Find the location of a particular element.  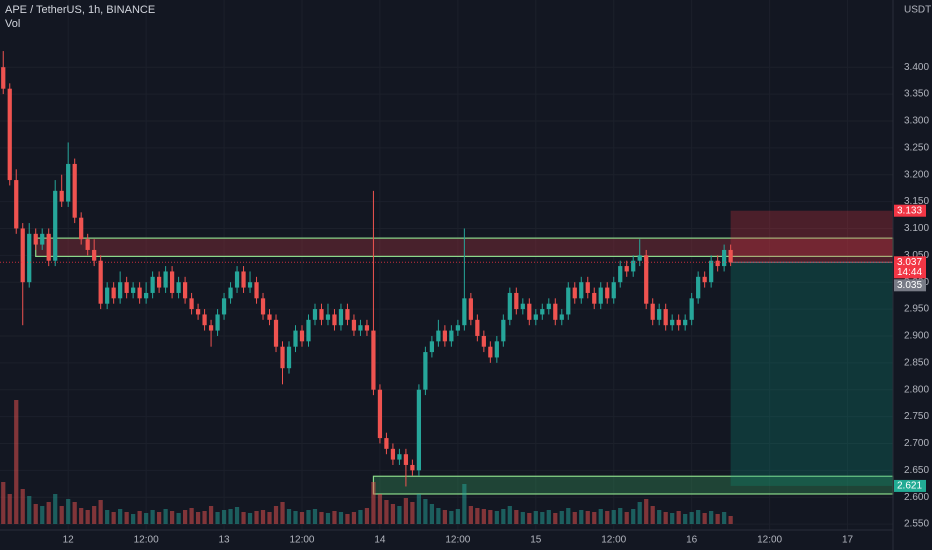

y-tick-label: 2.550 is located at coordinates (916, 524).